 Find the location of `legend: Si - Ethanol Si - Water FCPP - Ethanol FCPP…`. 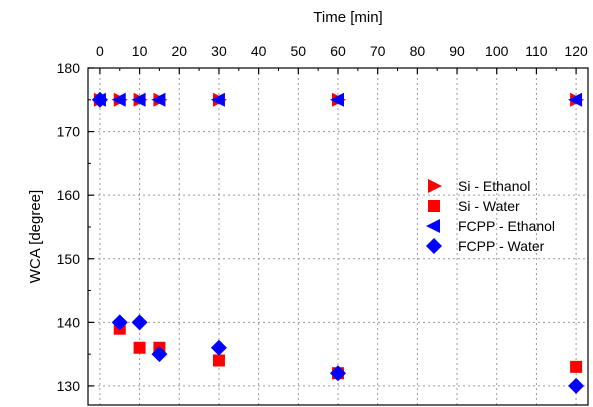

legend: Si - Ethanol Si - Water FCPP - Ethanol FCPP… is located at coordinates (490, 216).